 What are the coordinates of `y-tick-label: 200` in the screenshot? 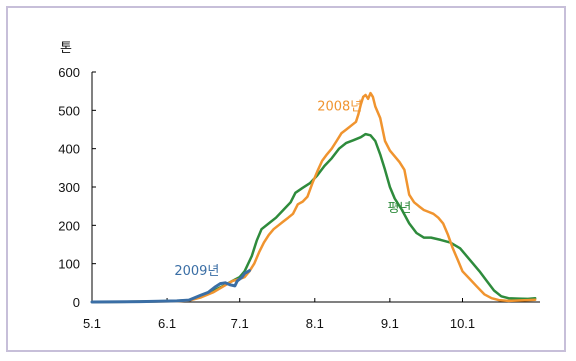 It's located at (69, 225).